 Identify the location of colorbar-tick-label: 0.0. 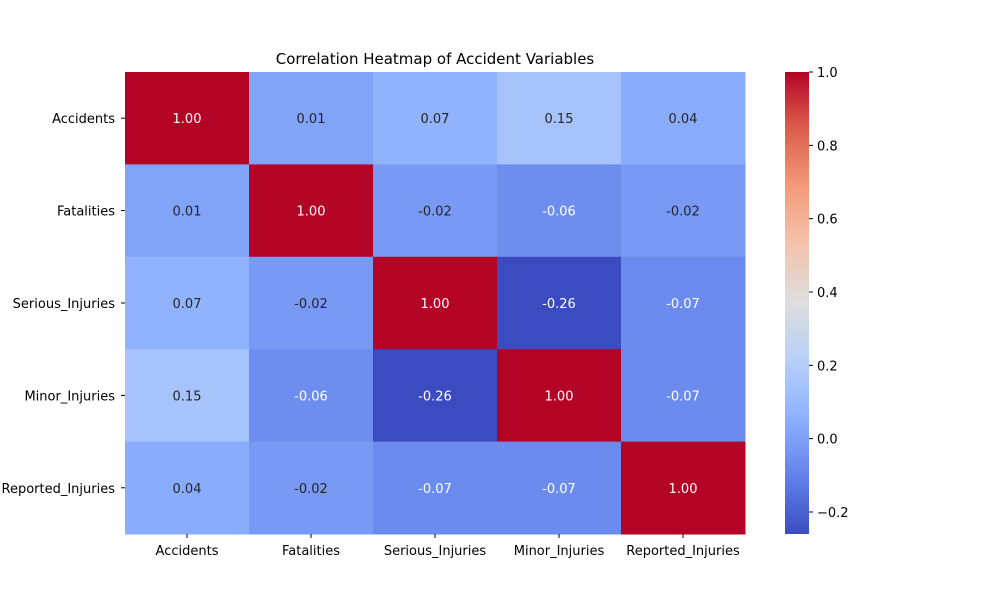
(827, 440).